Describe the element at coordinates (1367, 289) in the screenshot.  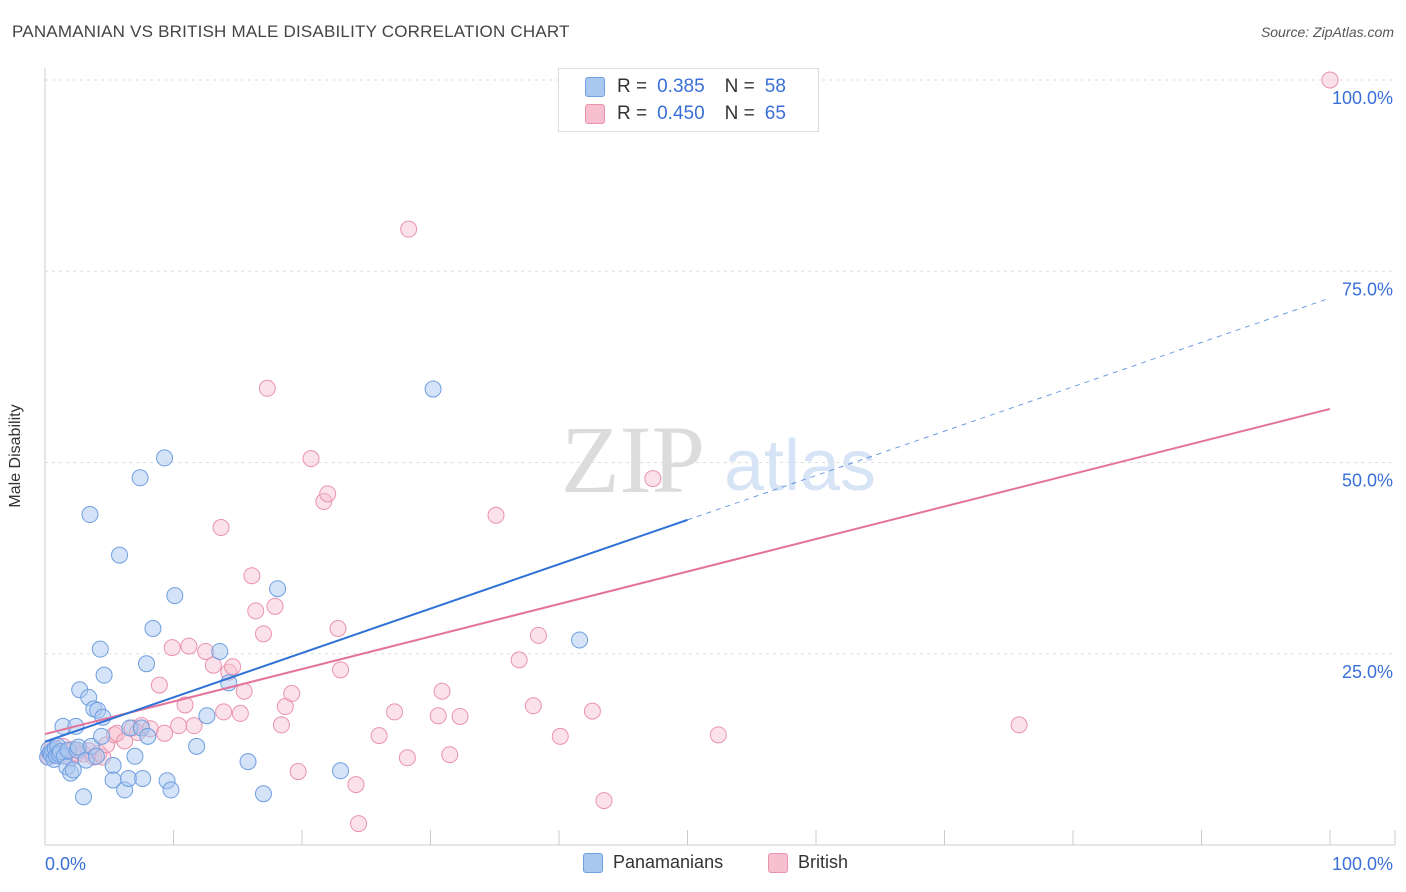
I see `y-tick-label: 75.0%` at that location.